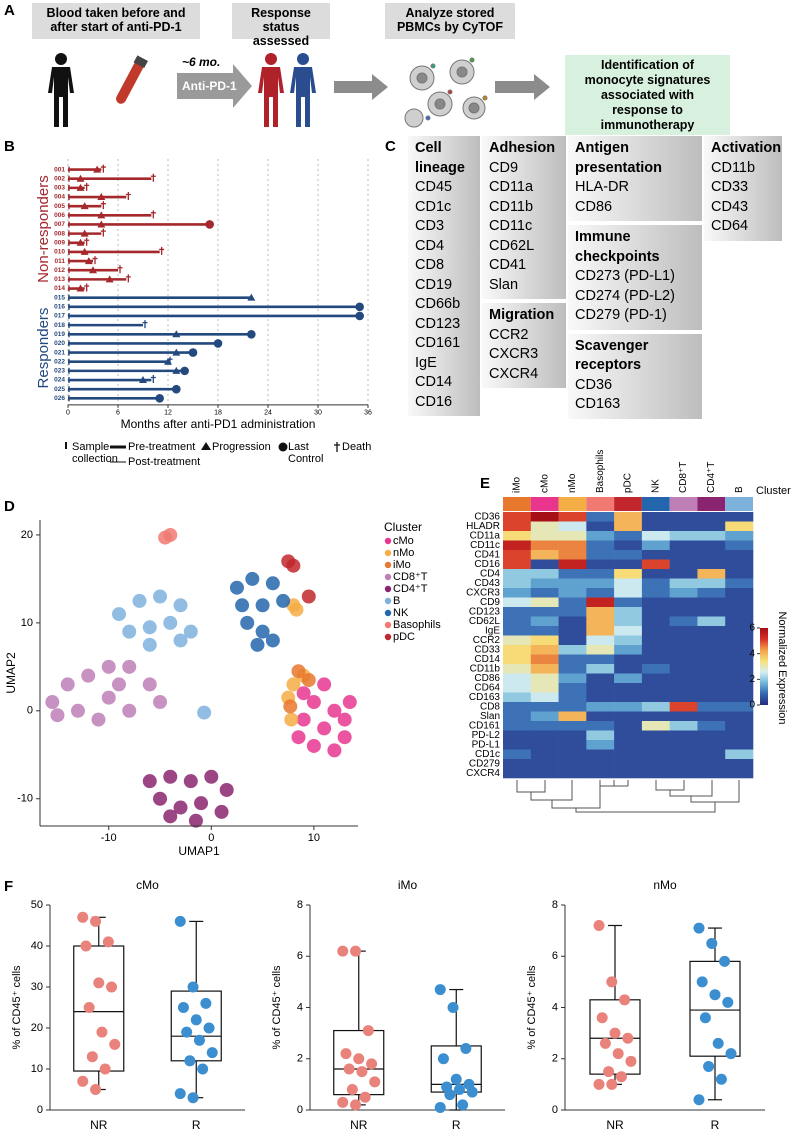 The image size is (792, 1140). Describe the element at coordinates (612, 355) in the screenshot. I see `group-title: Scavenger receptors` at that location.